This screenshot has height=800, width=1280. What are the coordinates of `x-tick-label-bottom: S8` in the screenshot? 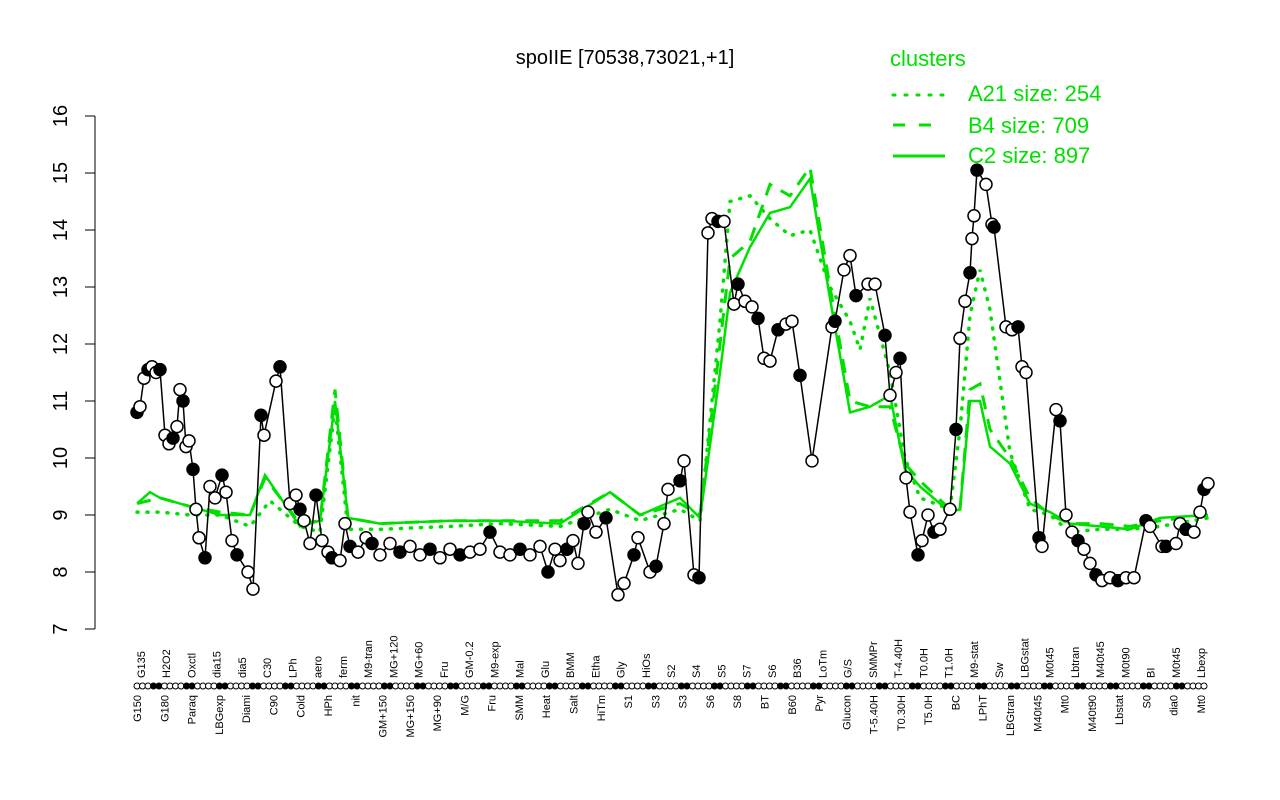 It's located at (738, 701).